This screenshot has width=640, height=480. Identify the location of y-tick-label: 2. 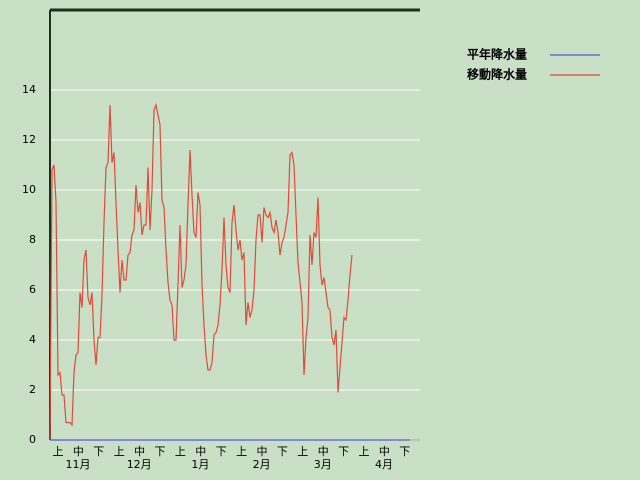
(32, 389).